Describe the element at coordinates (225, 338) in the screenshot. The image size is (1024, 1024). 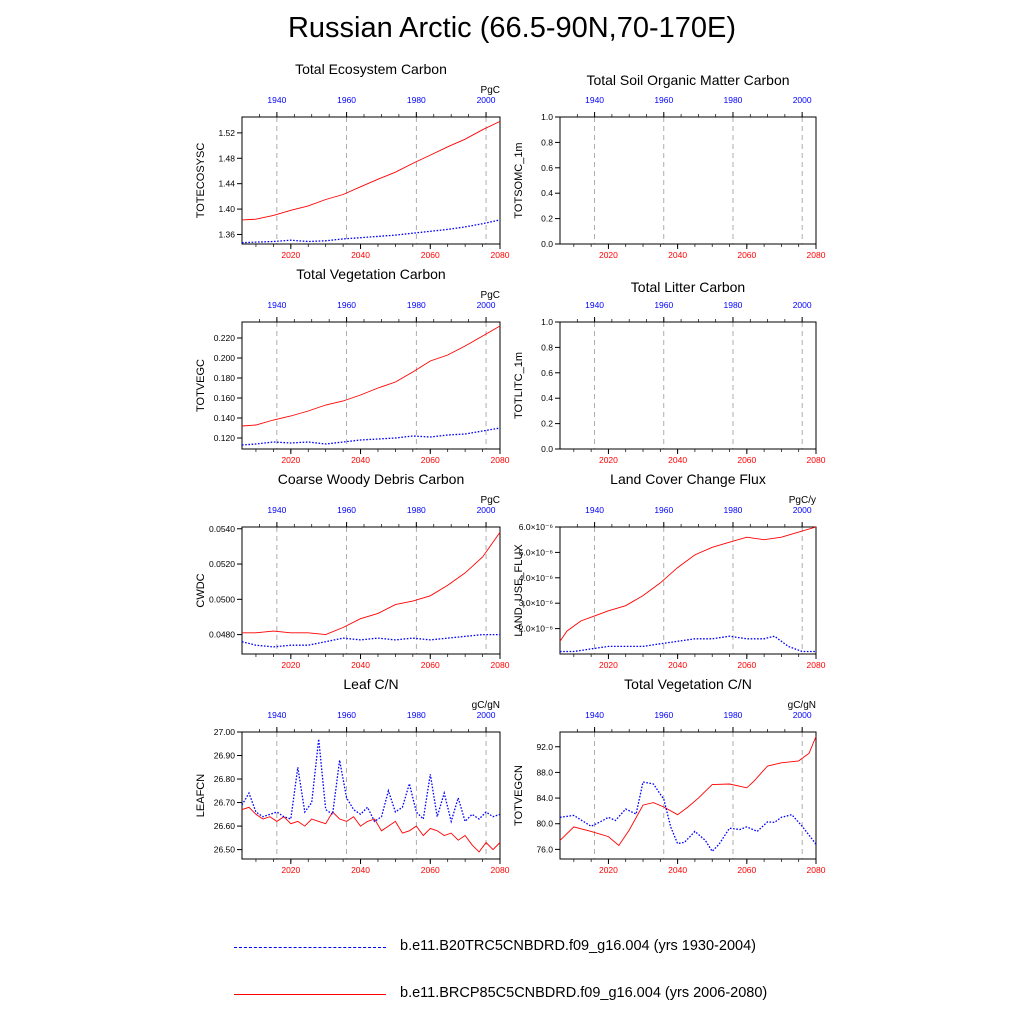
I see `panel-3-ytick-label-5: 0.220` at that location.